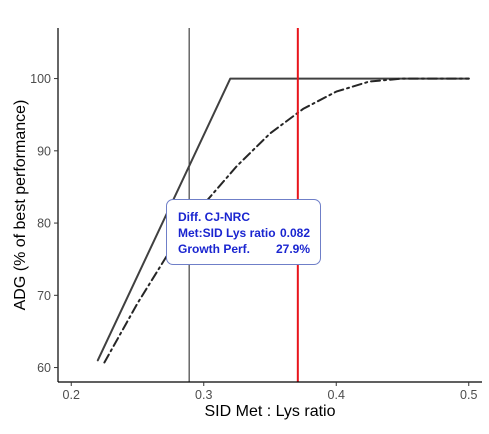 Image resolution: width=489 pixels, height=434 pixels. I want to click on annotation-row-ratio: Met:SID Lys ratio 0.082, so click(244, 233).